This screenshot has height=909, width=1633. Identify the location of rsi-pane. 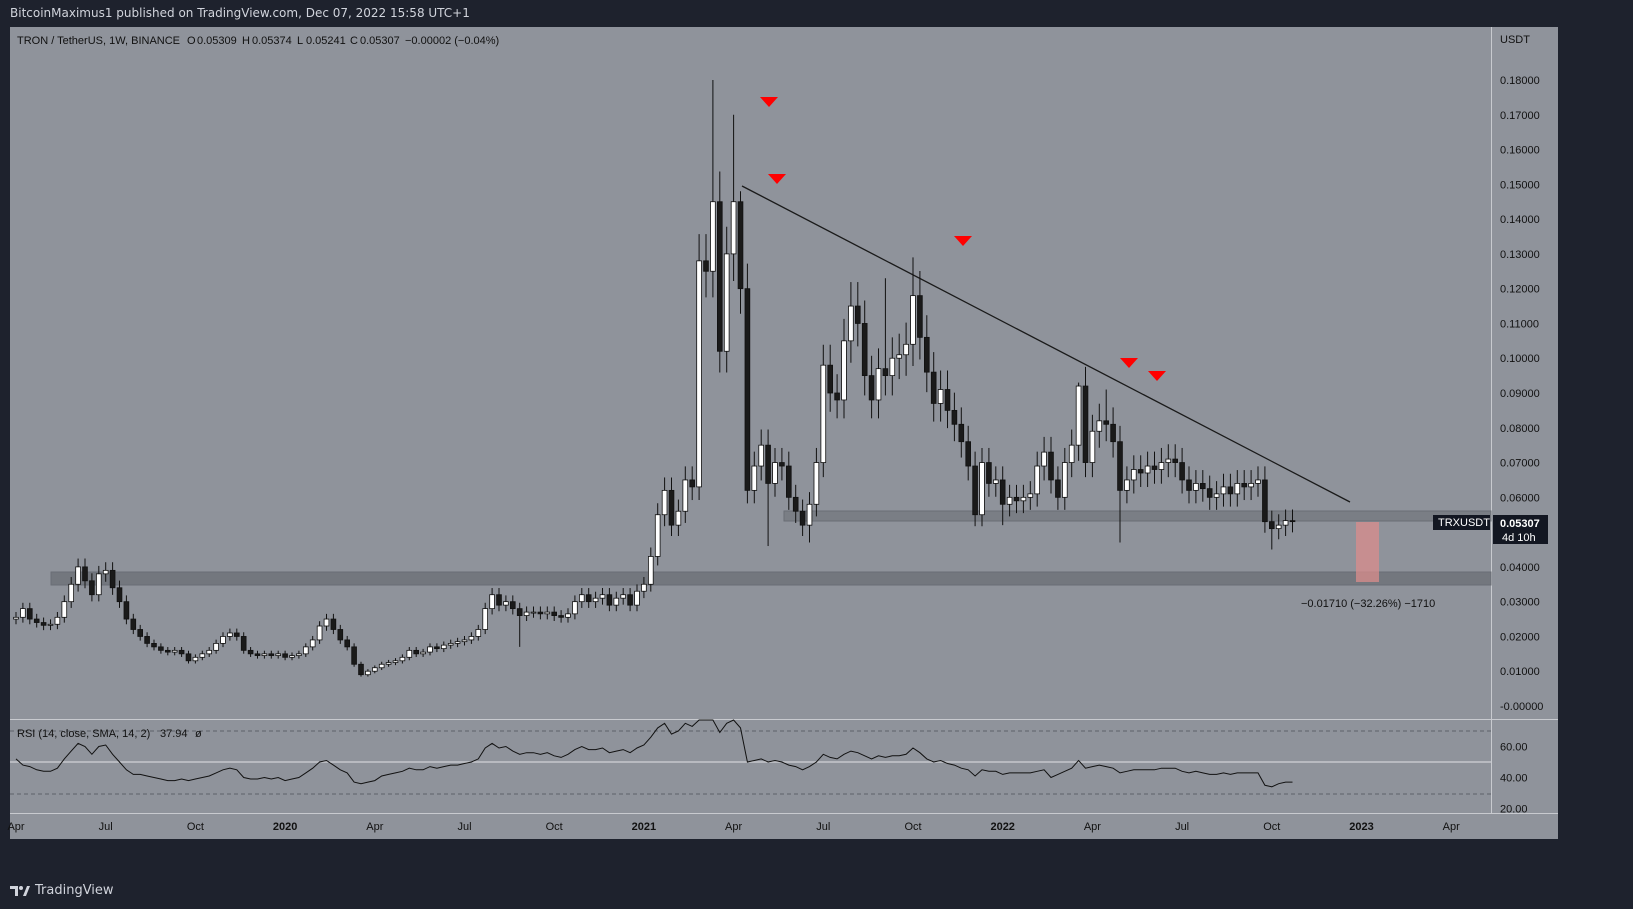
(784, 766).